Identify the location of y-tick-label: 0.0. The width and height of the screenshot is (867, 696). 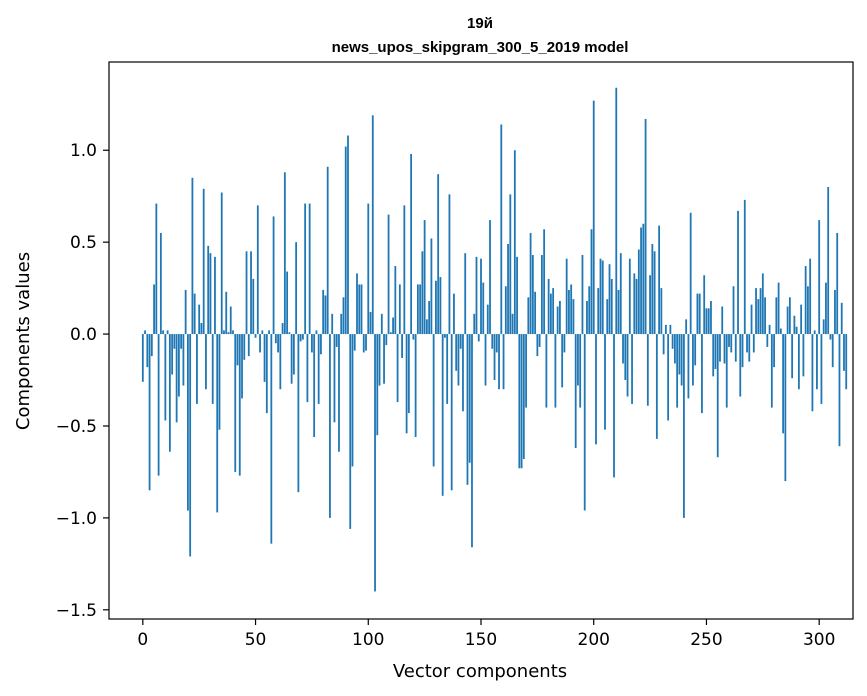
(83, 335).